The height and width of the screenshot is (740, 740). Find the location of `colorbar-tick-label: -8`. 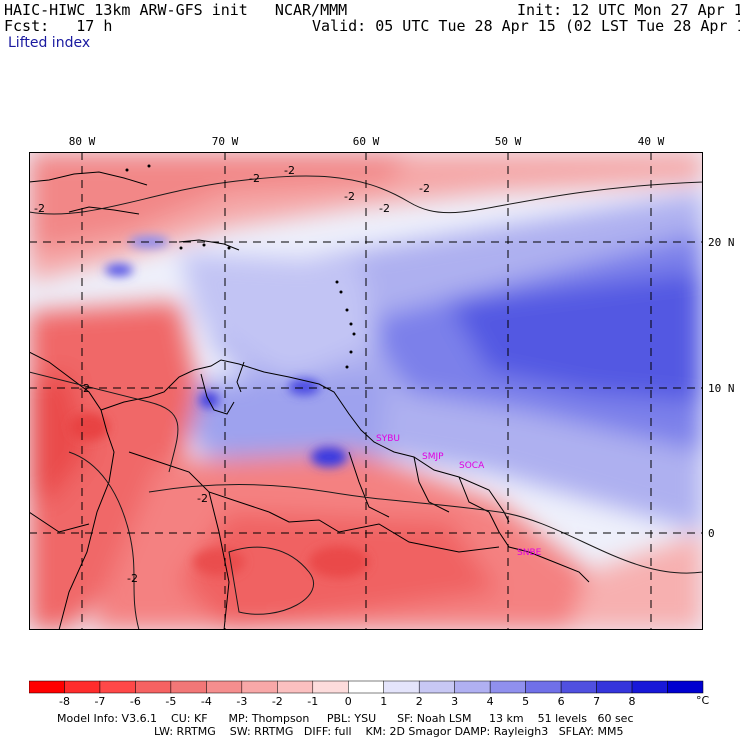

colorbar-tick-label: -8 is located at coordinates (64, 701).